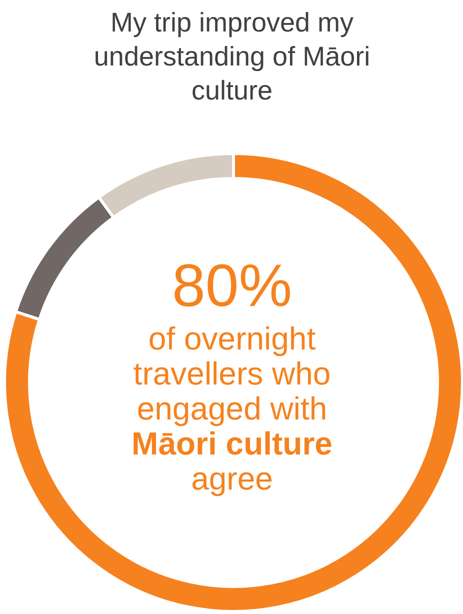 The width and height of the screenshot is (463, 614). I want to click on text: travellers who, so click(232, 374).